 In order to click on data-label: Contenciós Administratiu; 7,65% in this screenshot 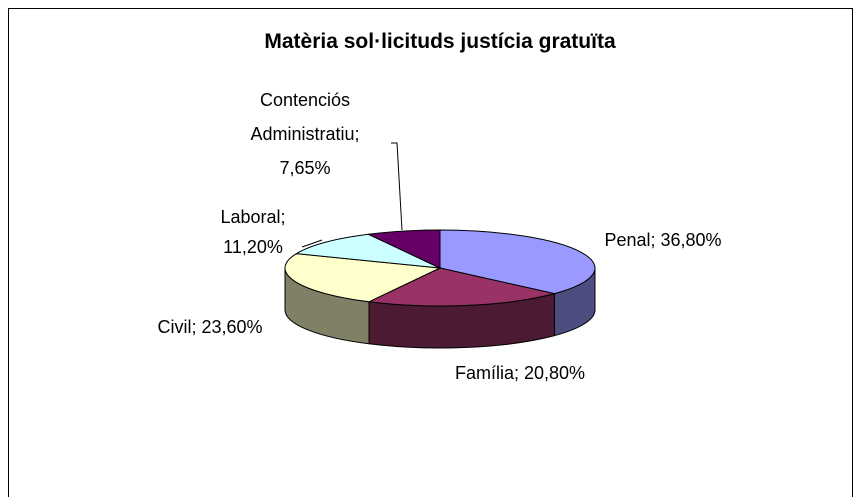, I will do `click(304, 134)`.